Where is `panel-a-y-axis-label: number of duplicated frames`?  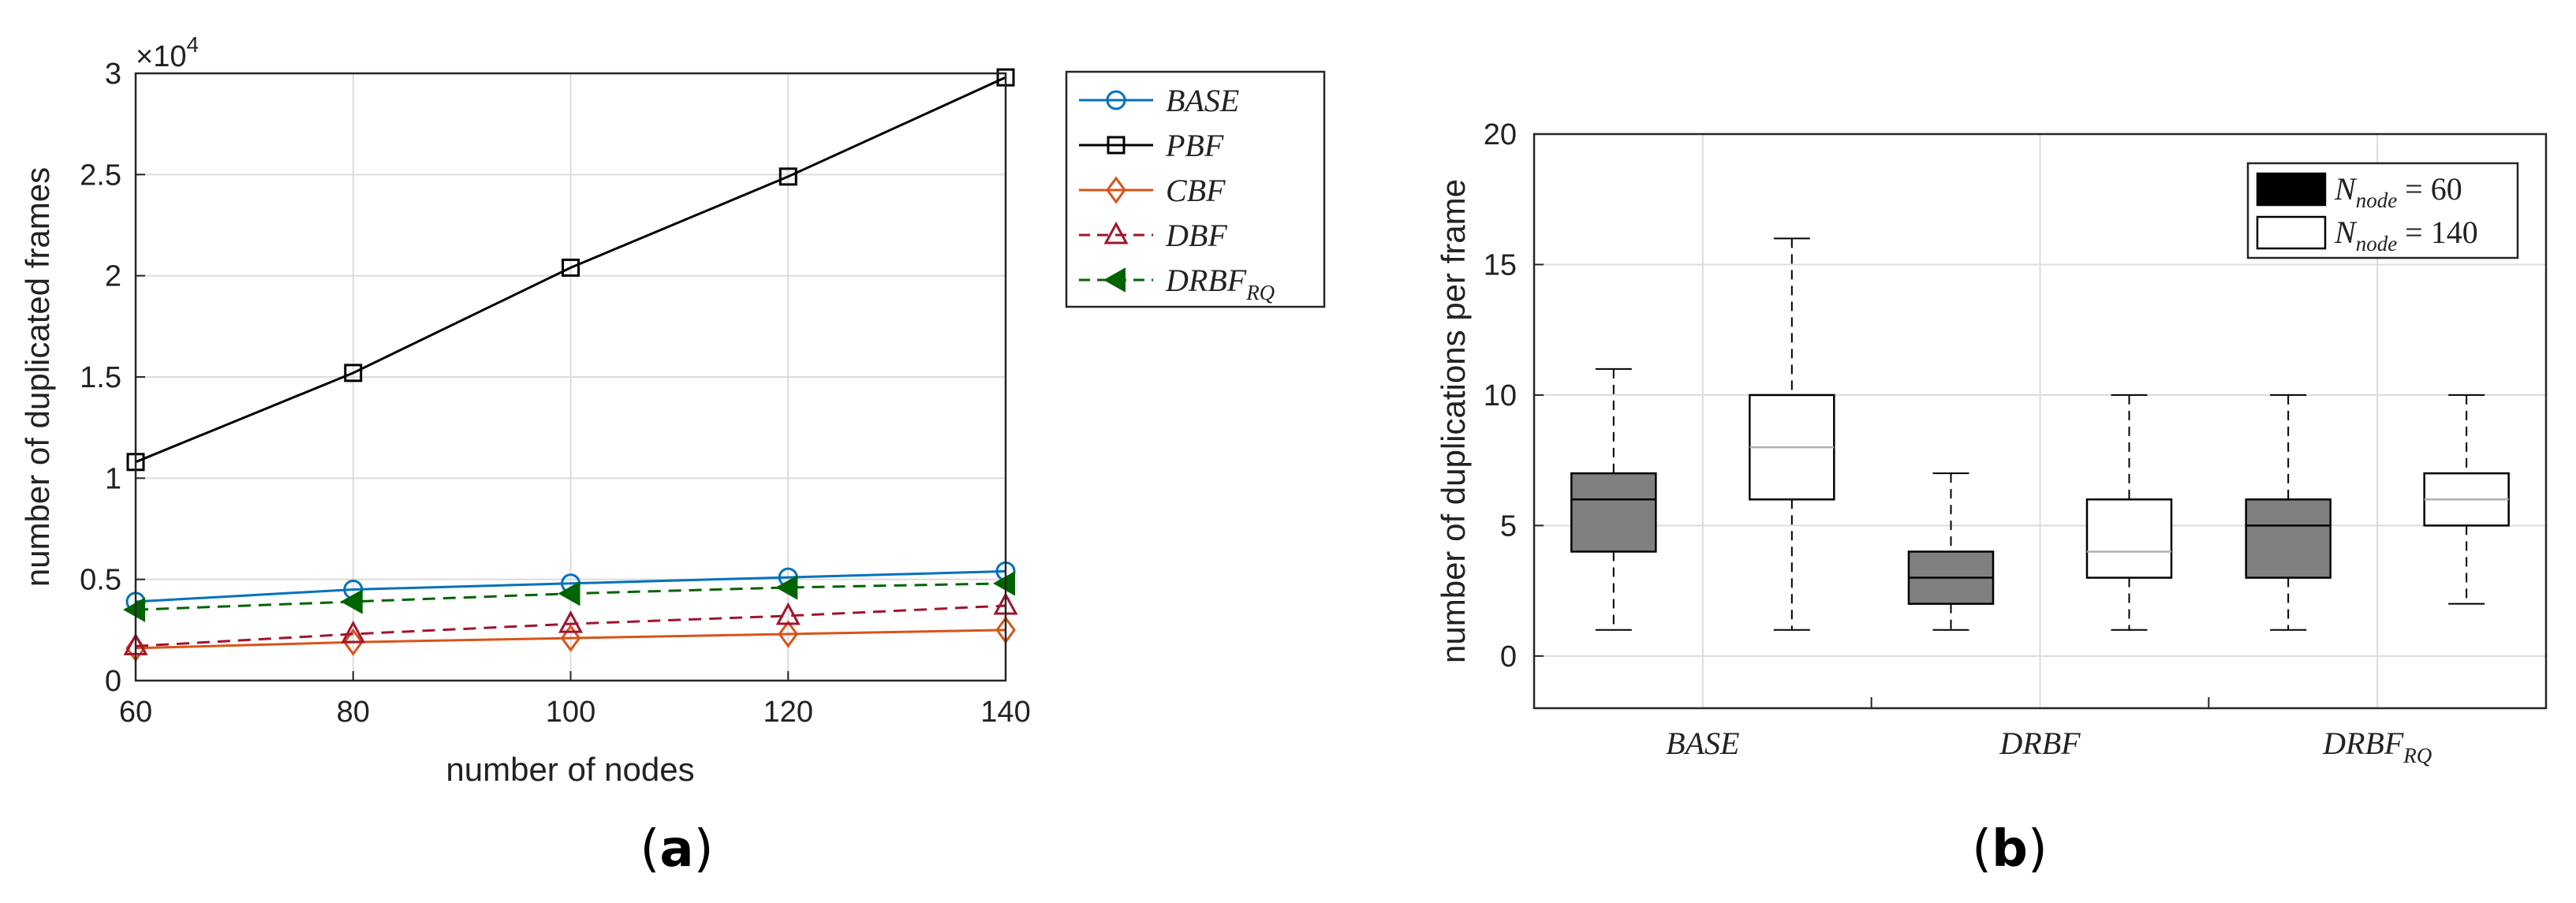
panel-a-y-axis-label: number of duplicated frames is located at coordinates (37, 377).